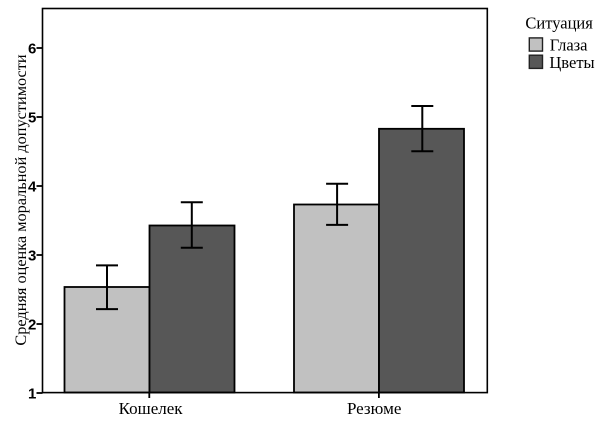 Image resolution: width=600 pixels, height=426 pixels. I want to click on svg-text: Ситуация, so click(559, 22).